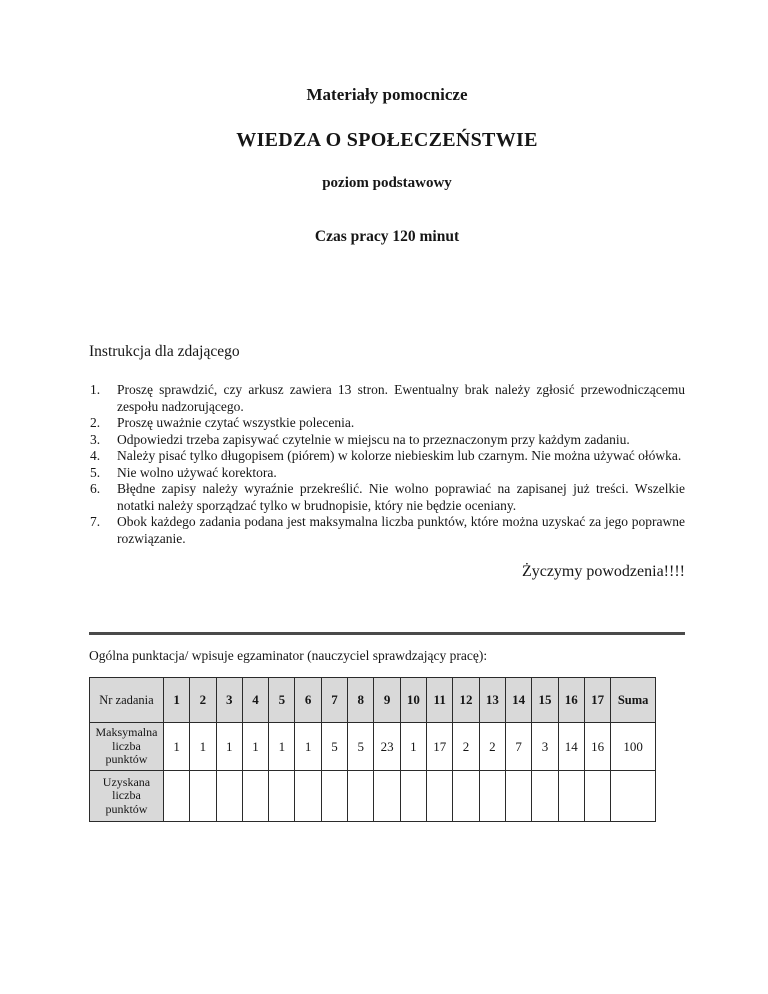 The height and width of the screenshot is (994, 768). Describe the element at coordinates (126, 700) in the screenshot. I see `table-corner-label: Nr zadania` at that location.